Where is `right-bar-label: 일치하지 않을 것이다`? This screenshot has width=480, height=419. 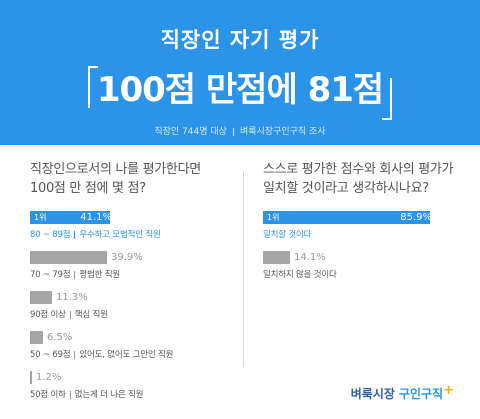 right-bar-label: 일치하지 않을 것이다 is located at coordinates (300, 275).